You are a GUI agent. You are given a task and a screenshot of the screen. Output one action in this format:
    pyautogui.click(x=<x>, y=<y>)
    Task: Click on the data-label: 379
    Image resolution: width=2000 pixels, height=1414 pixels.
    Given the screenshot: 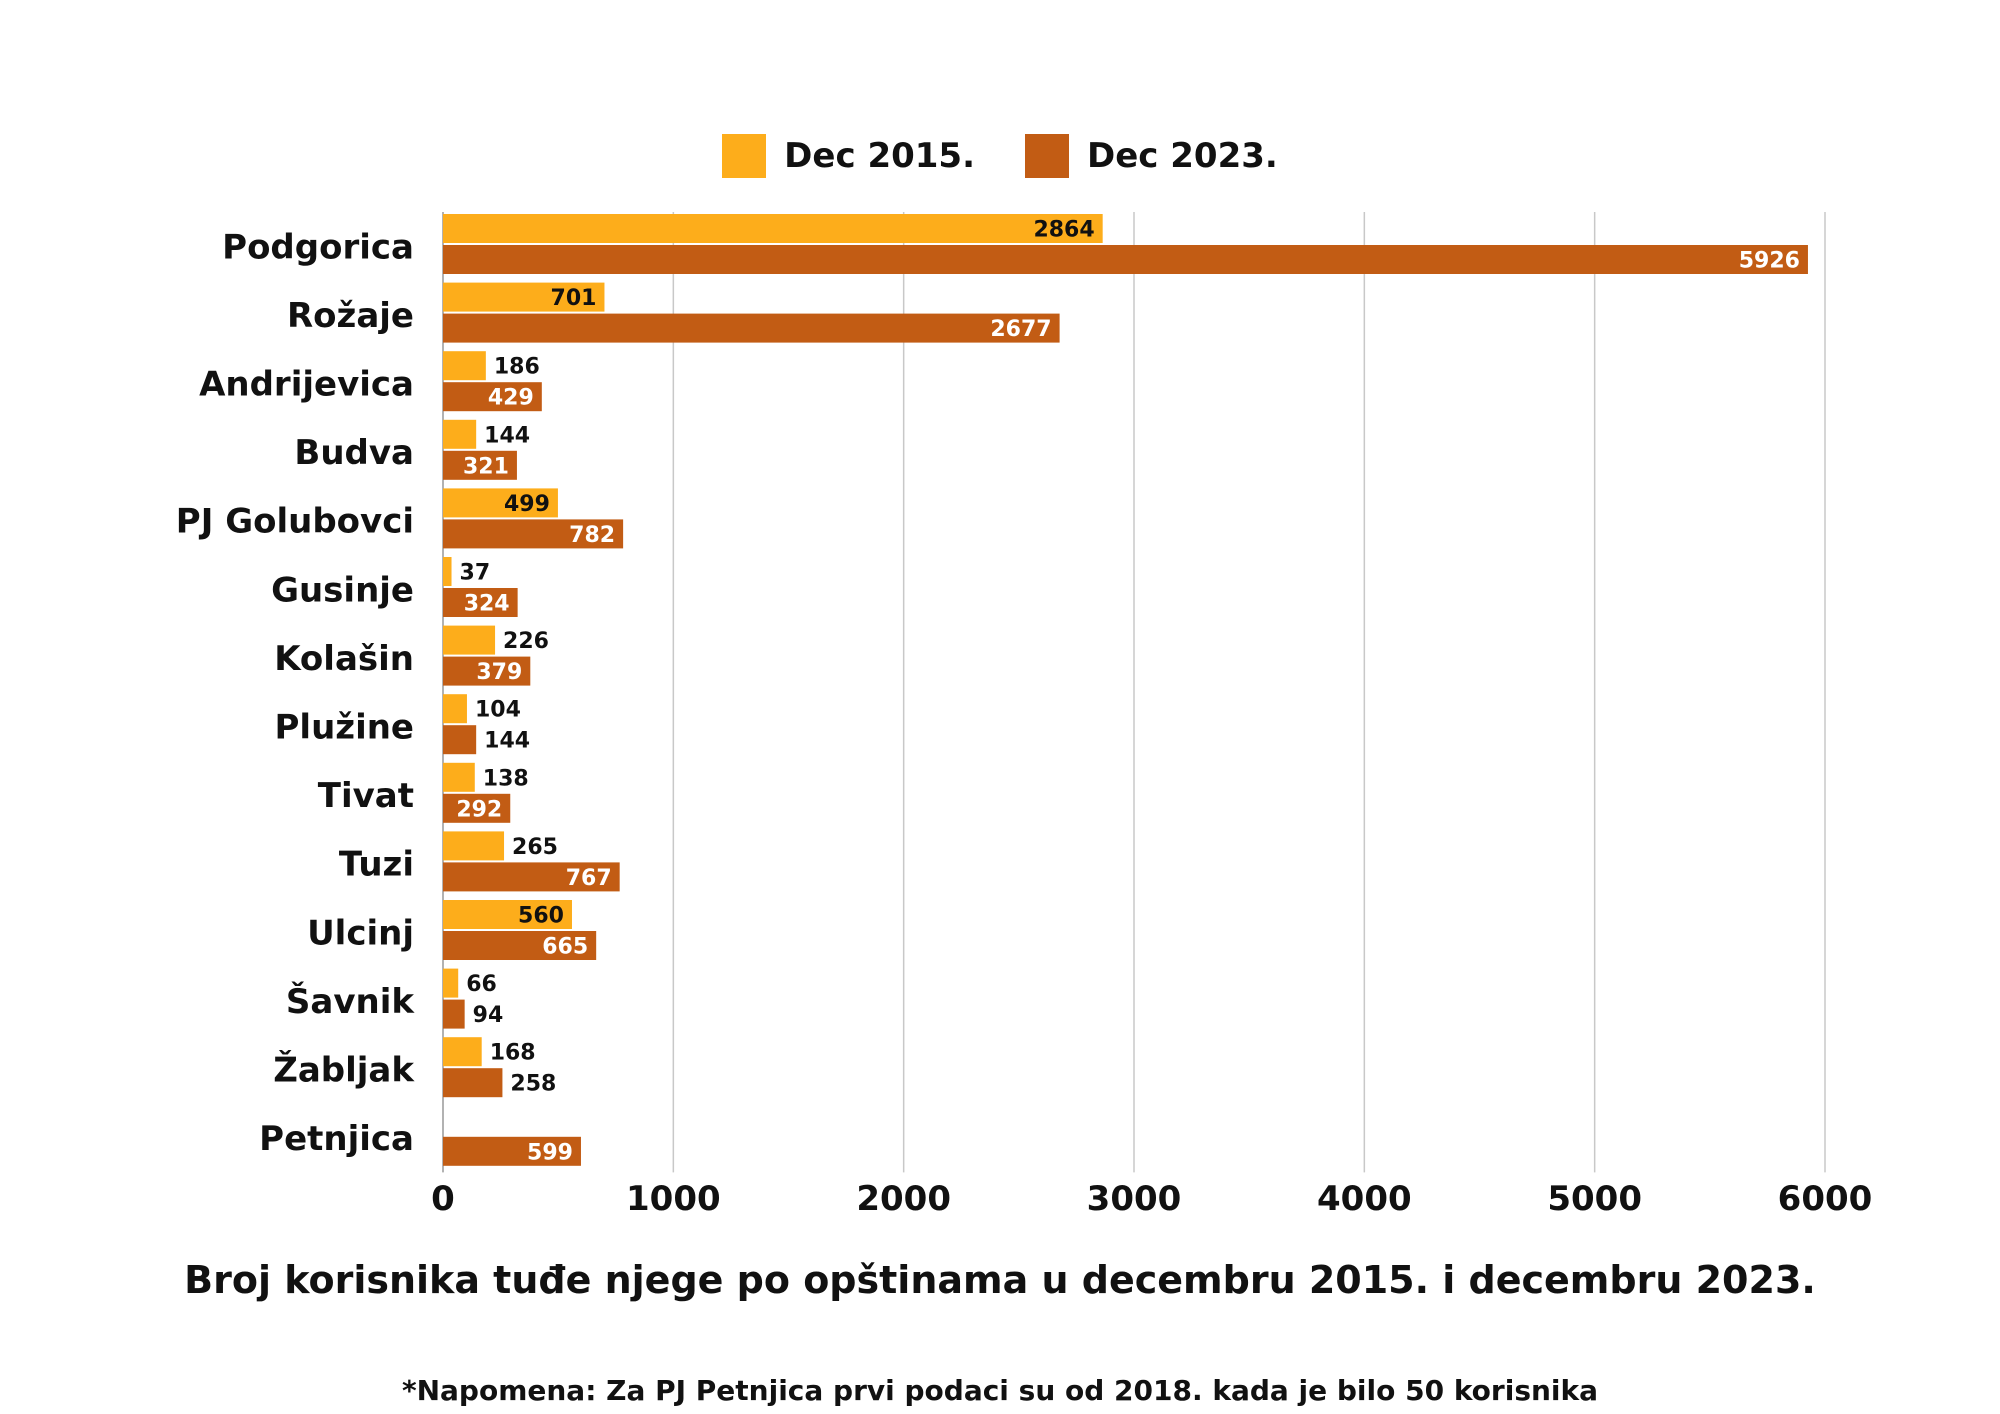 What is the action you would take?
    pyautogui.click(x=499, y=672)
    